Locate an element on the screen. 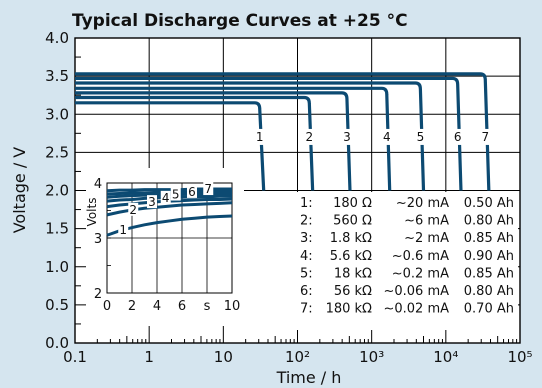 The image size is (542, 388). inset-curve-labels: 123 4 5 6 7 is located at coordinates (166, 209).